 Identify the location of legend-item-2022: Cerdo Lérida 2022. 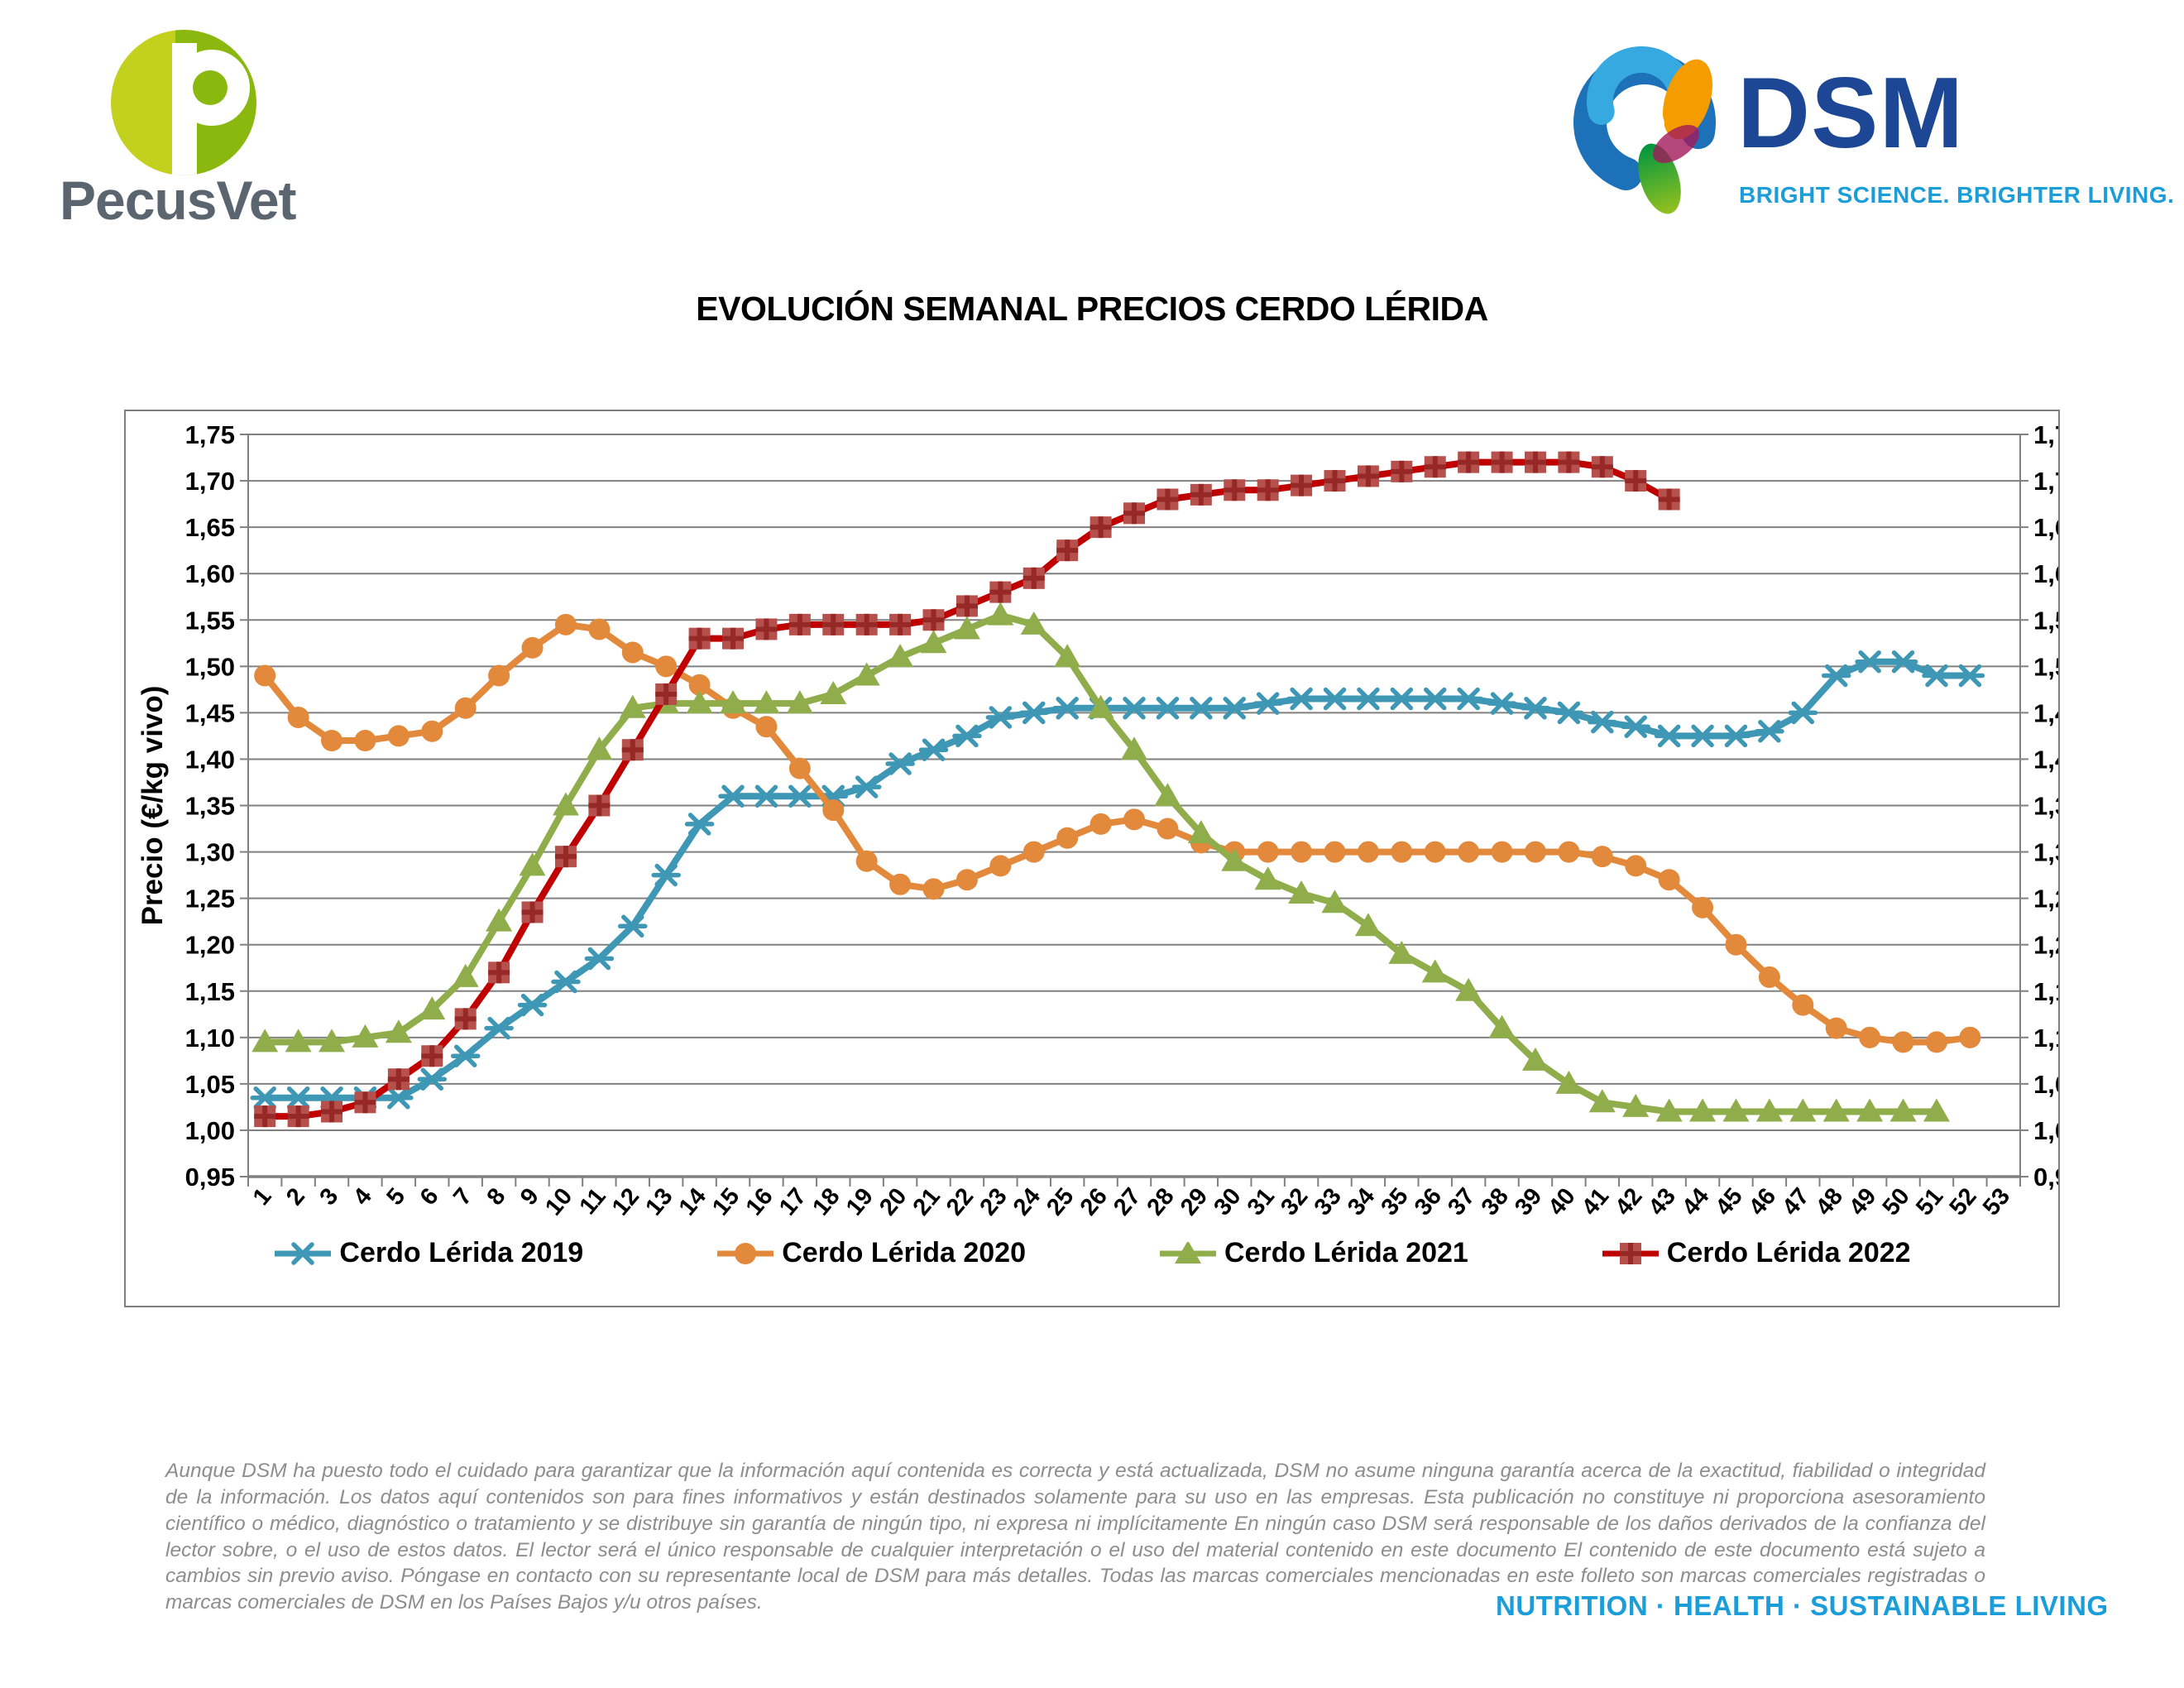
(1756, 1253).